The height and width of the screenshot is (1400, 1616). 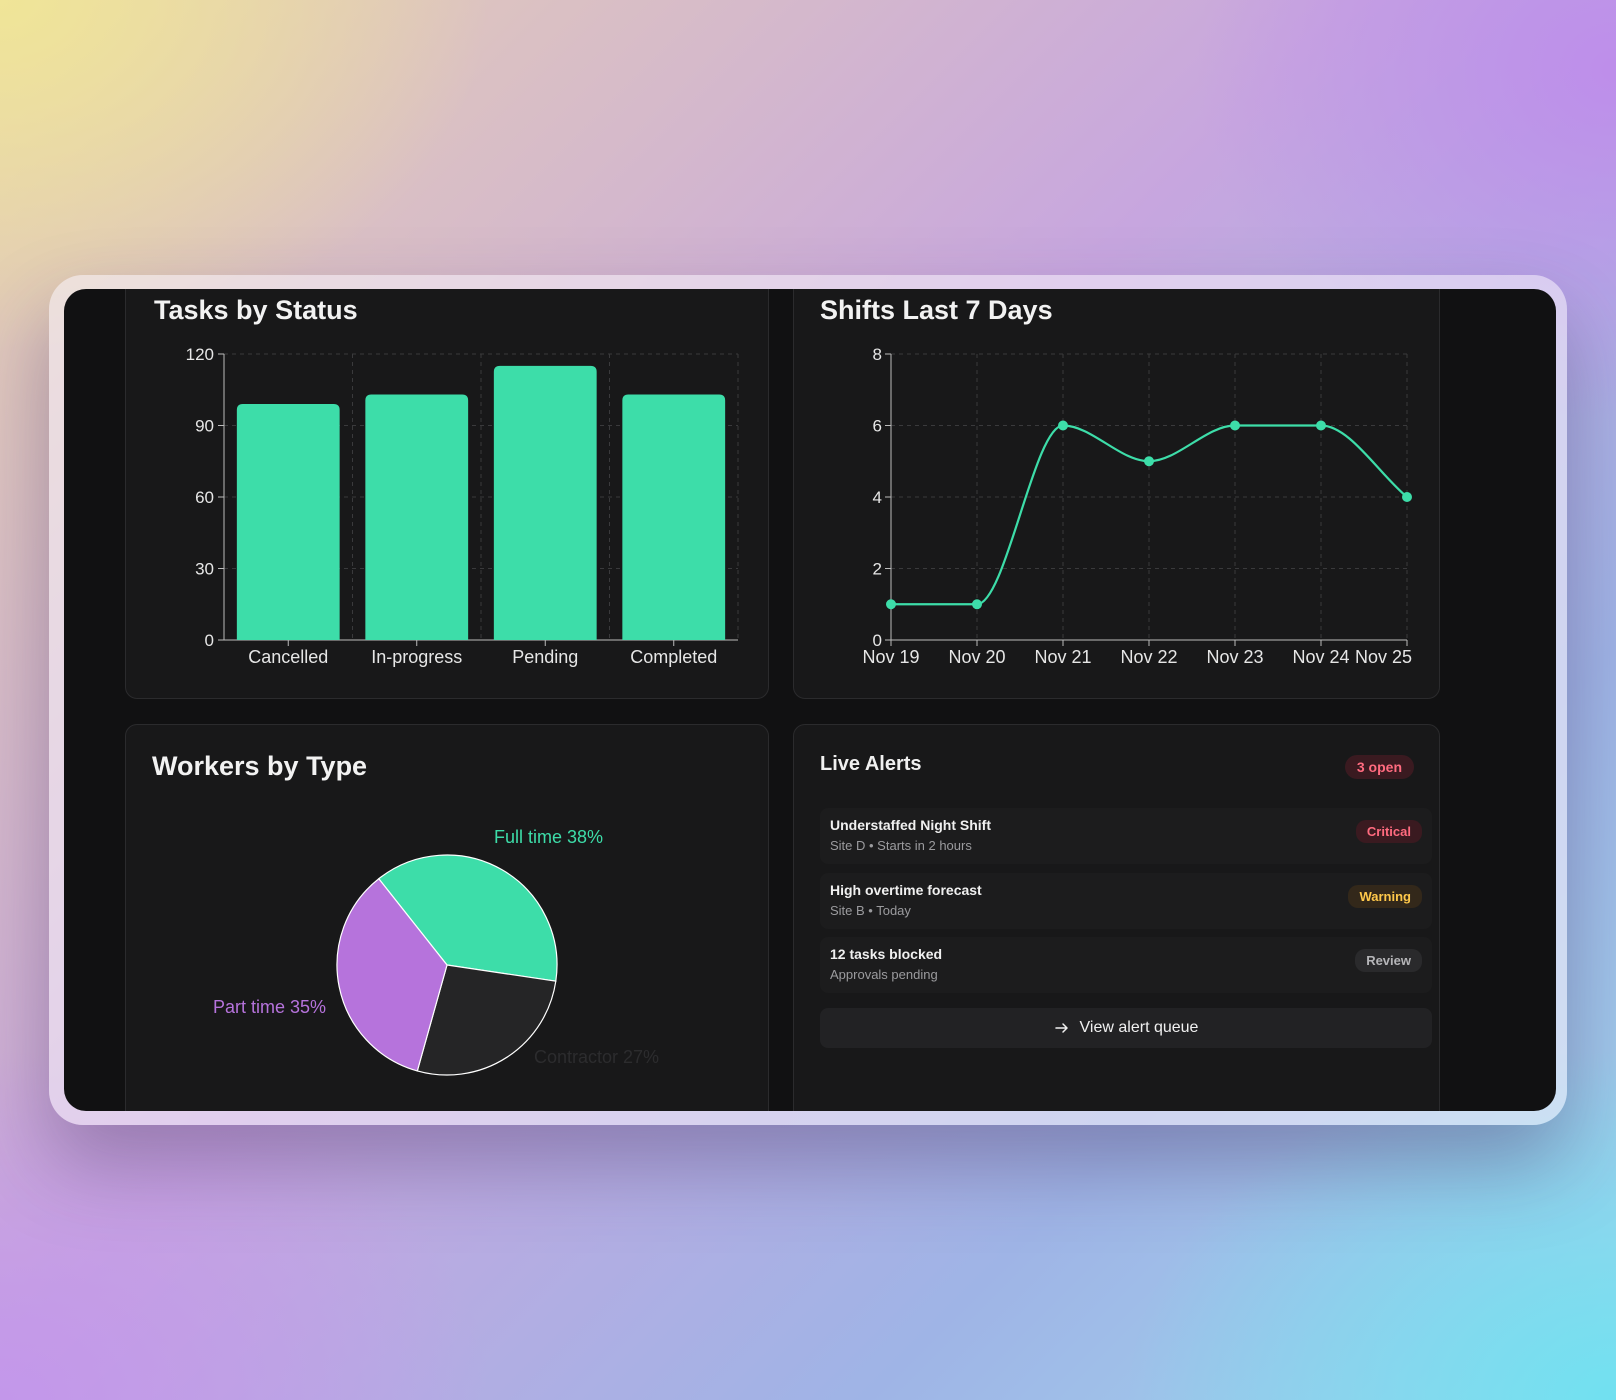 What do you see at coordinates (1379, 767) in the screenshot?
I see `open-count-badge: 3 open` at bounding box center [1379, 767].